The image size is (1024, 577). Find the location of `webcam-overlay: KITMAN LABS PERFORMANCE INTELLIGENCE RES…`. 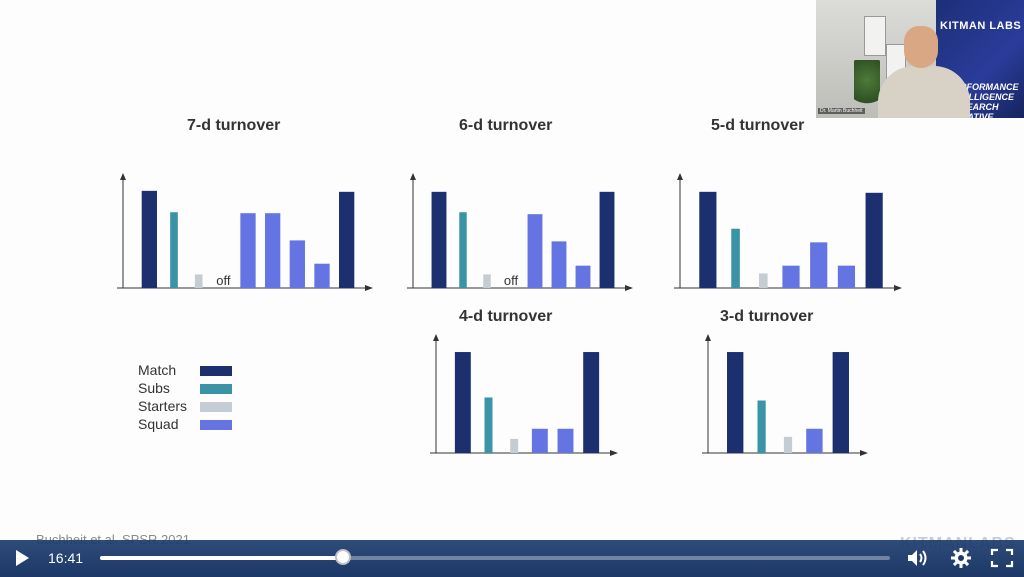

webcam-overlay: KITMAN LABS PERFORMANCE INTELLIGENCE RES… is located at coordinates (920, 59).